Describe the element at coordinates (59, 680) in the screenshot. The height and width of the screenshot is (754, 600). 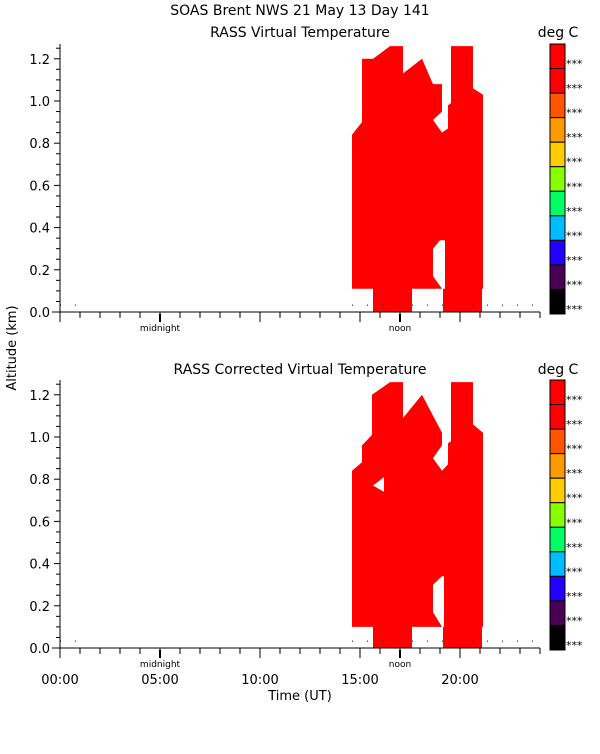
I see `x-tick-label: 00:00` at that location.